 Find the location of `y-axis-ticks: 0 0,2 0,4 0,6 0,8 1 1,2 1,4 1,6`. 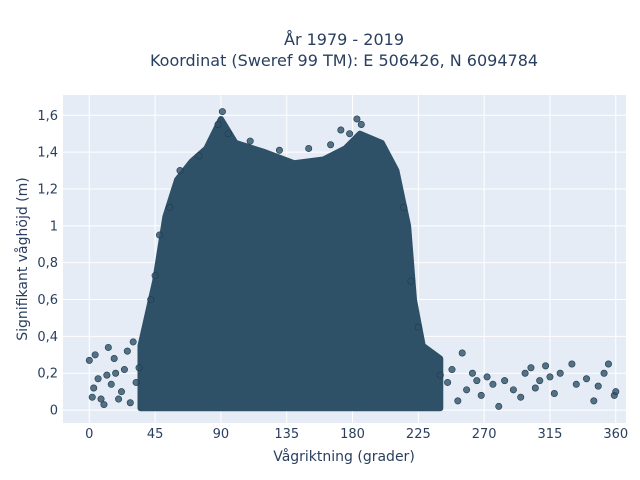

y-axis-ticks: 0 0,2 0,4 0,6 0,8 1 1,2 1,4 1,6 is located at coordinates (47, 264).